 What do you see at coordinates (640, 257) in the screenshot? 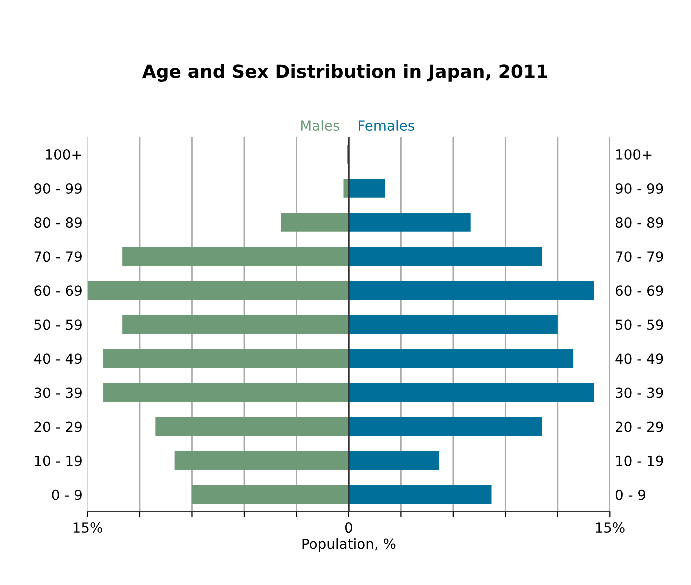
I see `y-tick-label: 70 - 79` at bounding box center [640, 257].